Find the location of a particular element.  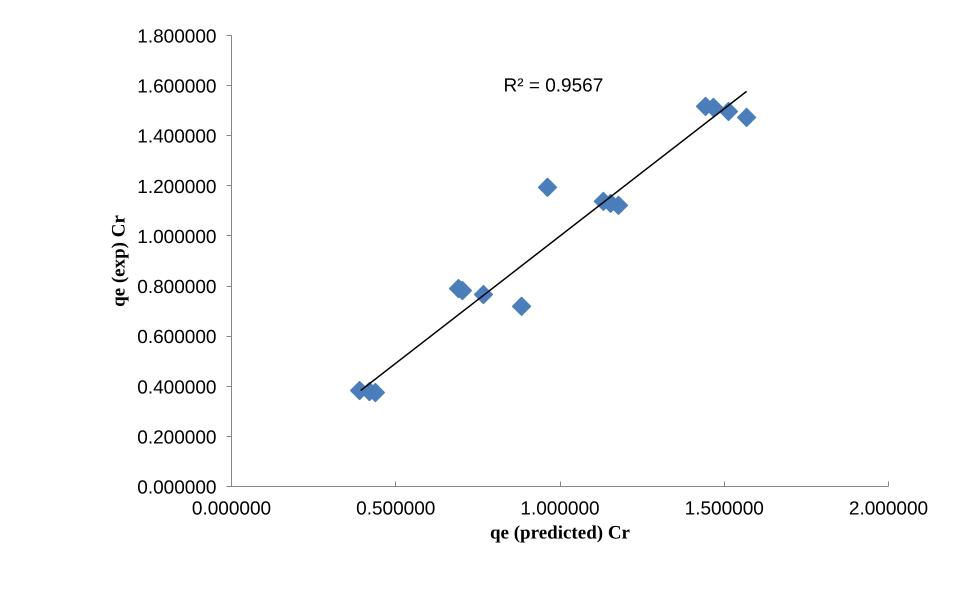

y-tick-label: 1.200000 is located at coordinates (177, 187).